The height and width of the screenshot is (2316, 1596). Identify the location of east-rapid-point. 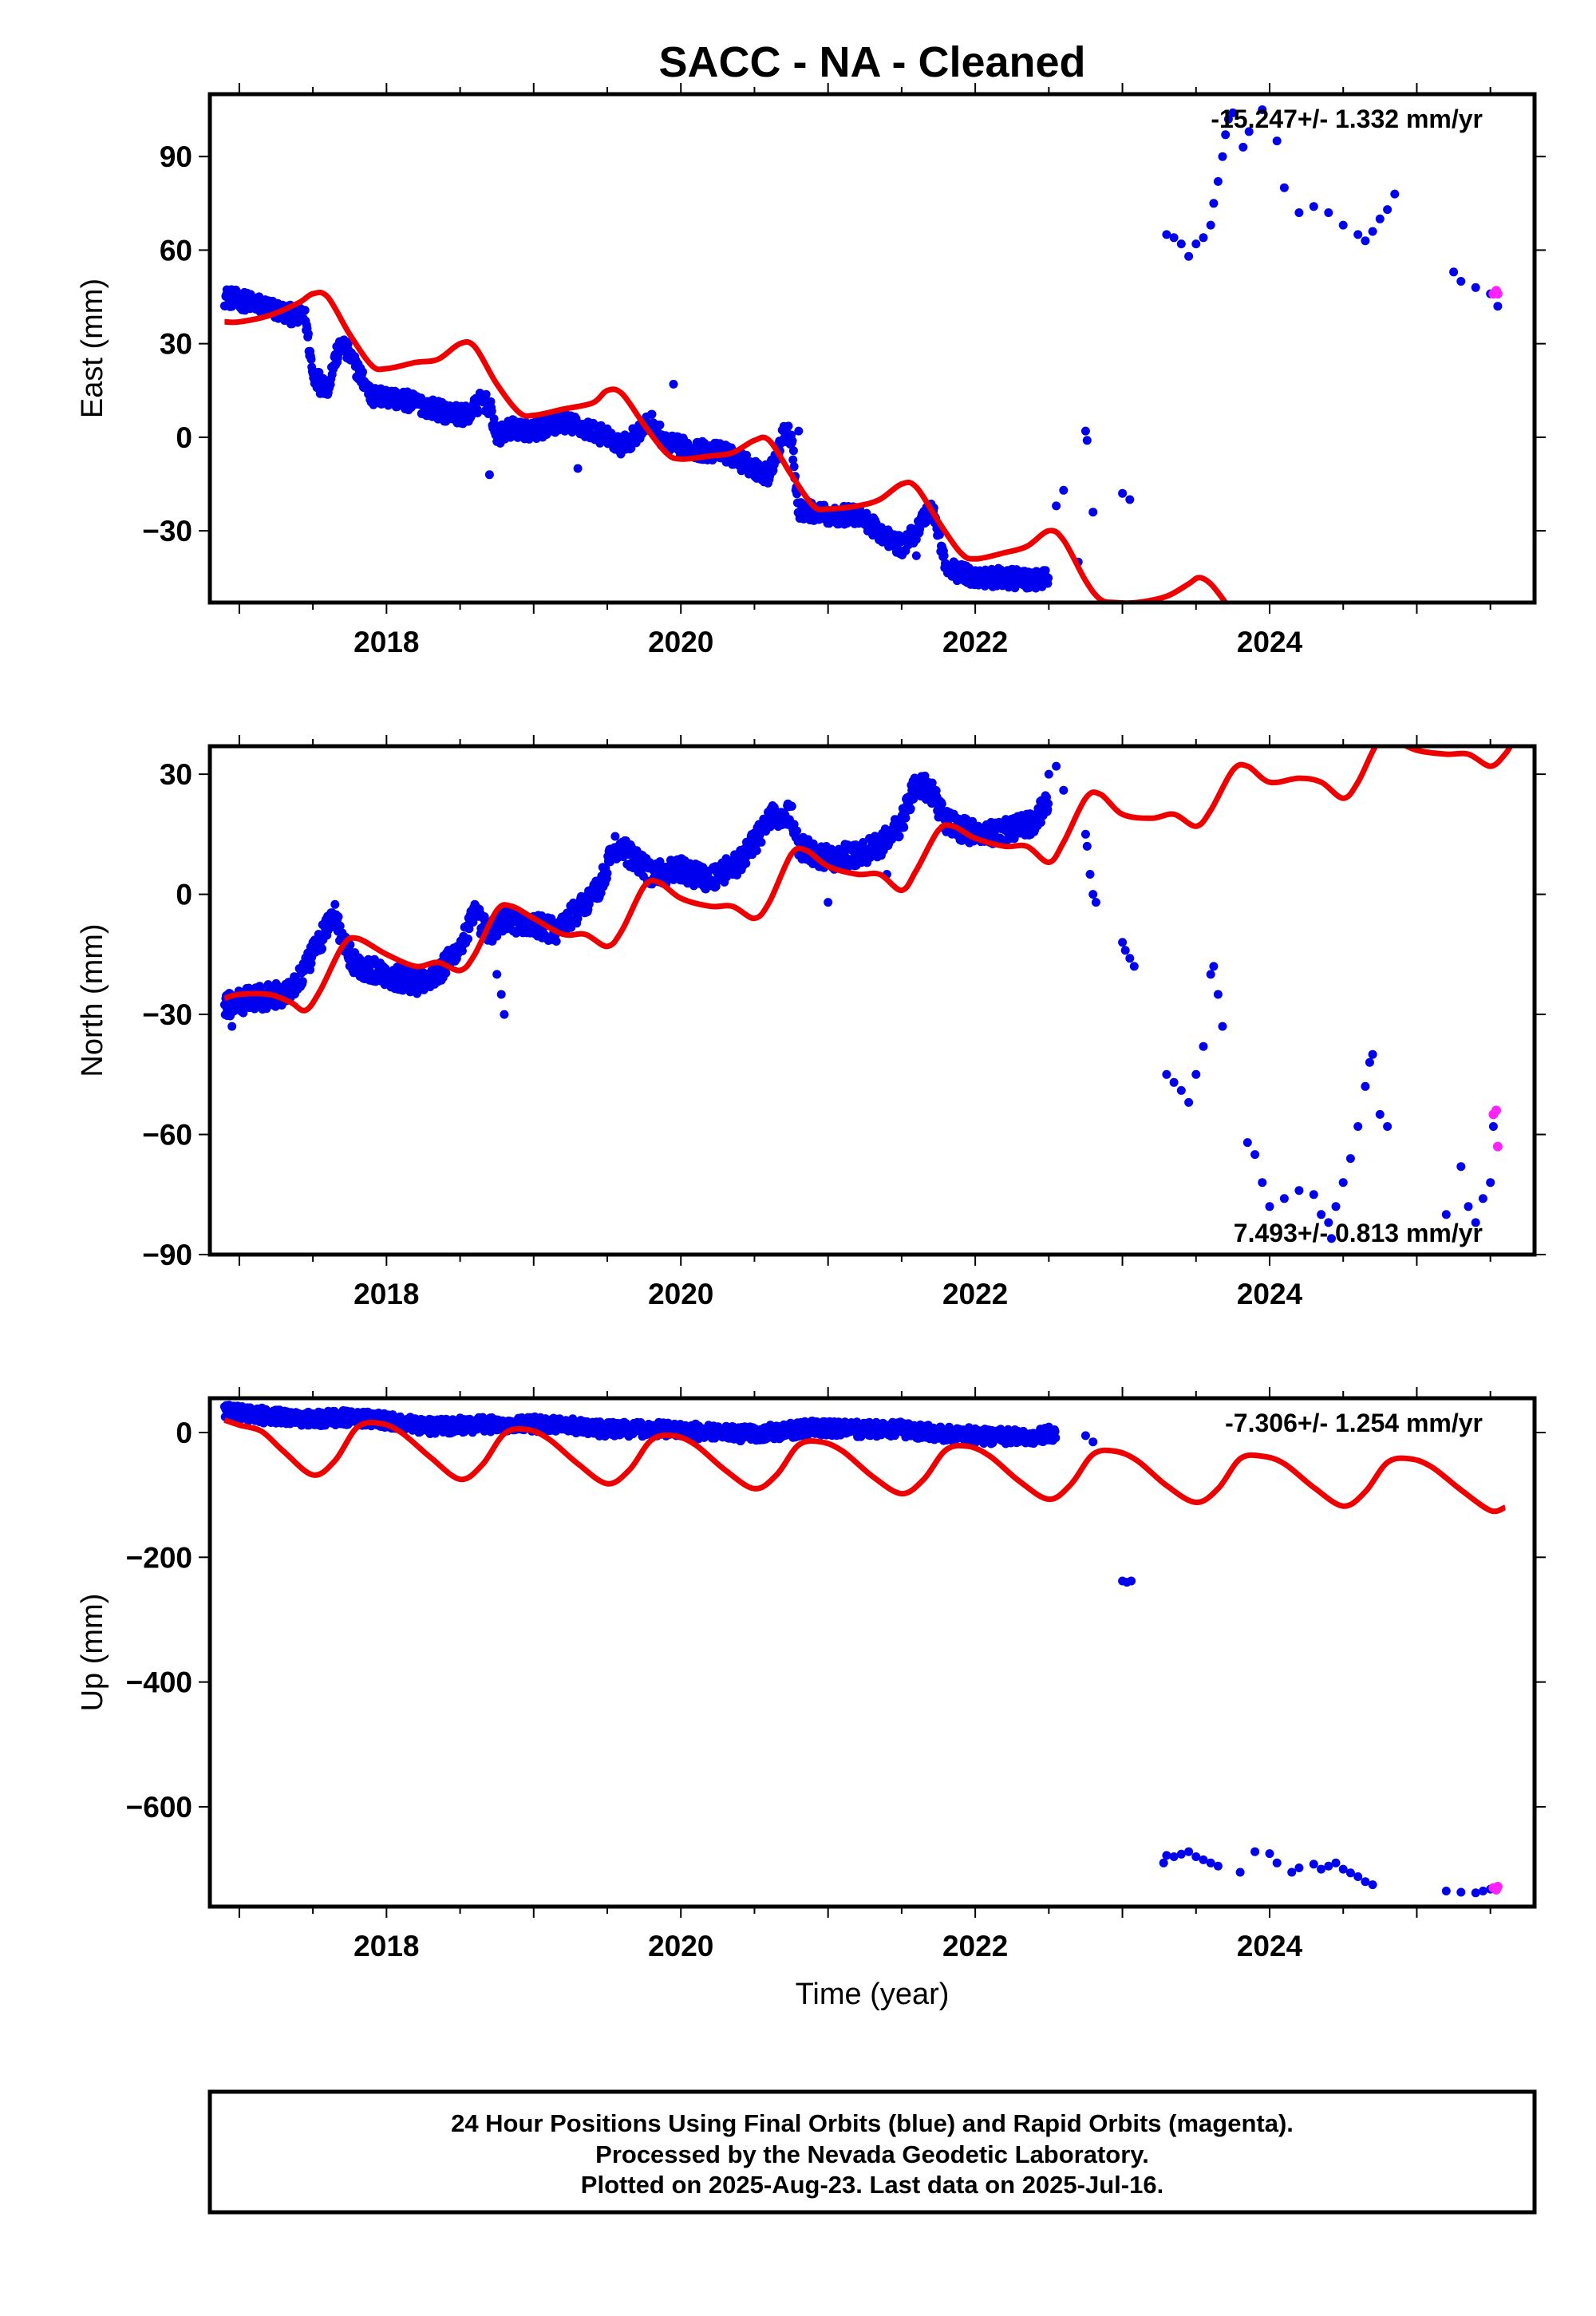
(1497, 294).